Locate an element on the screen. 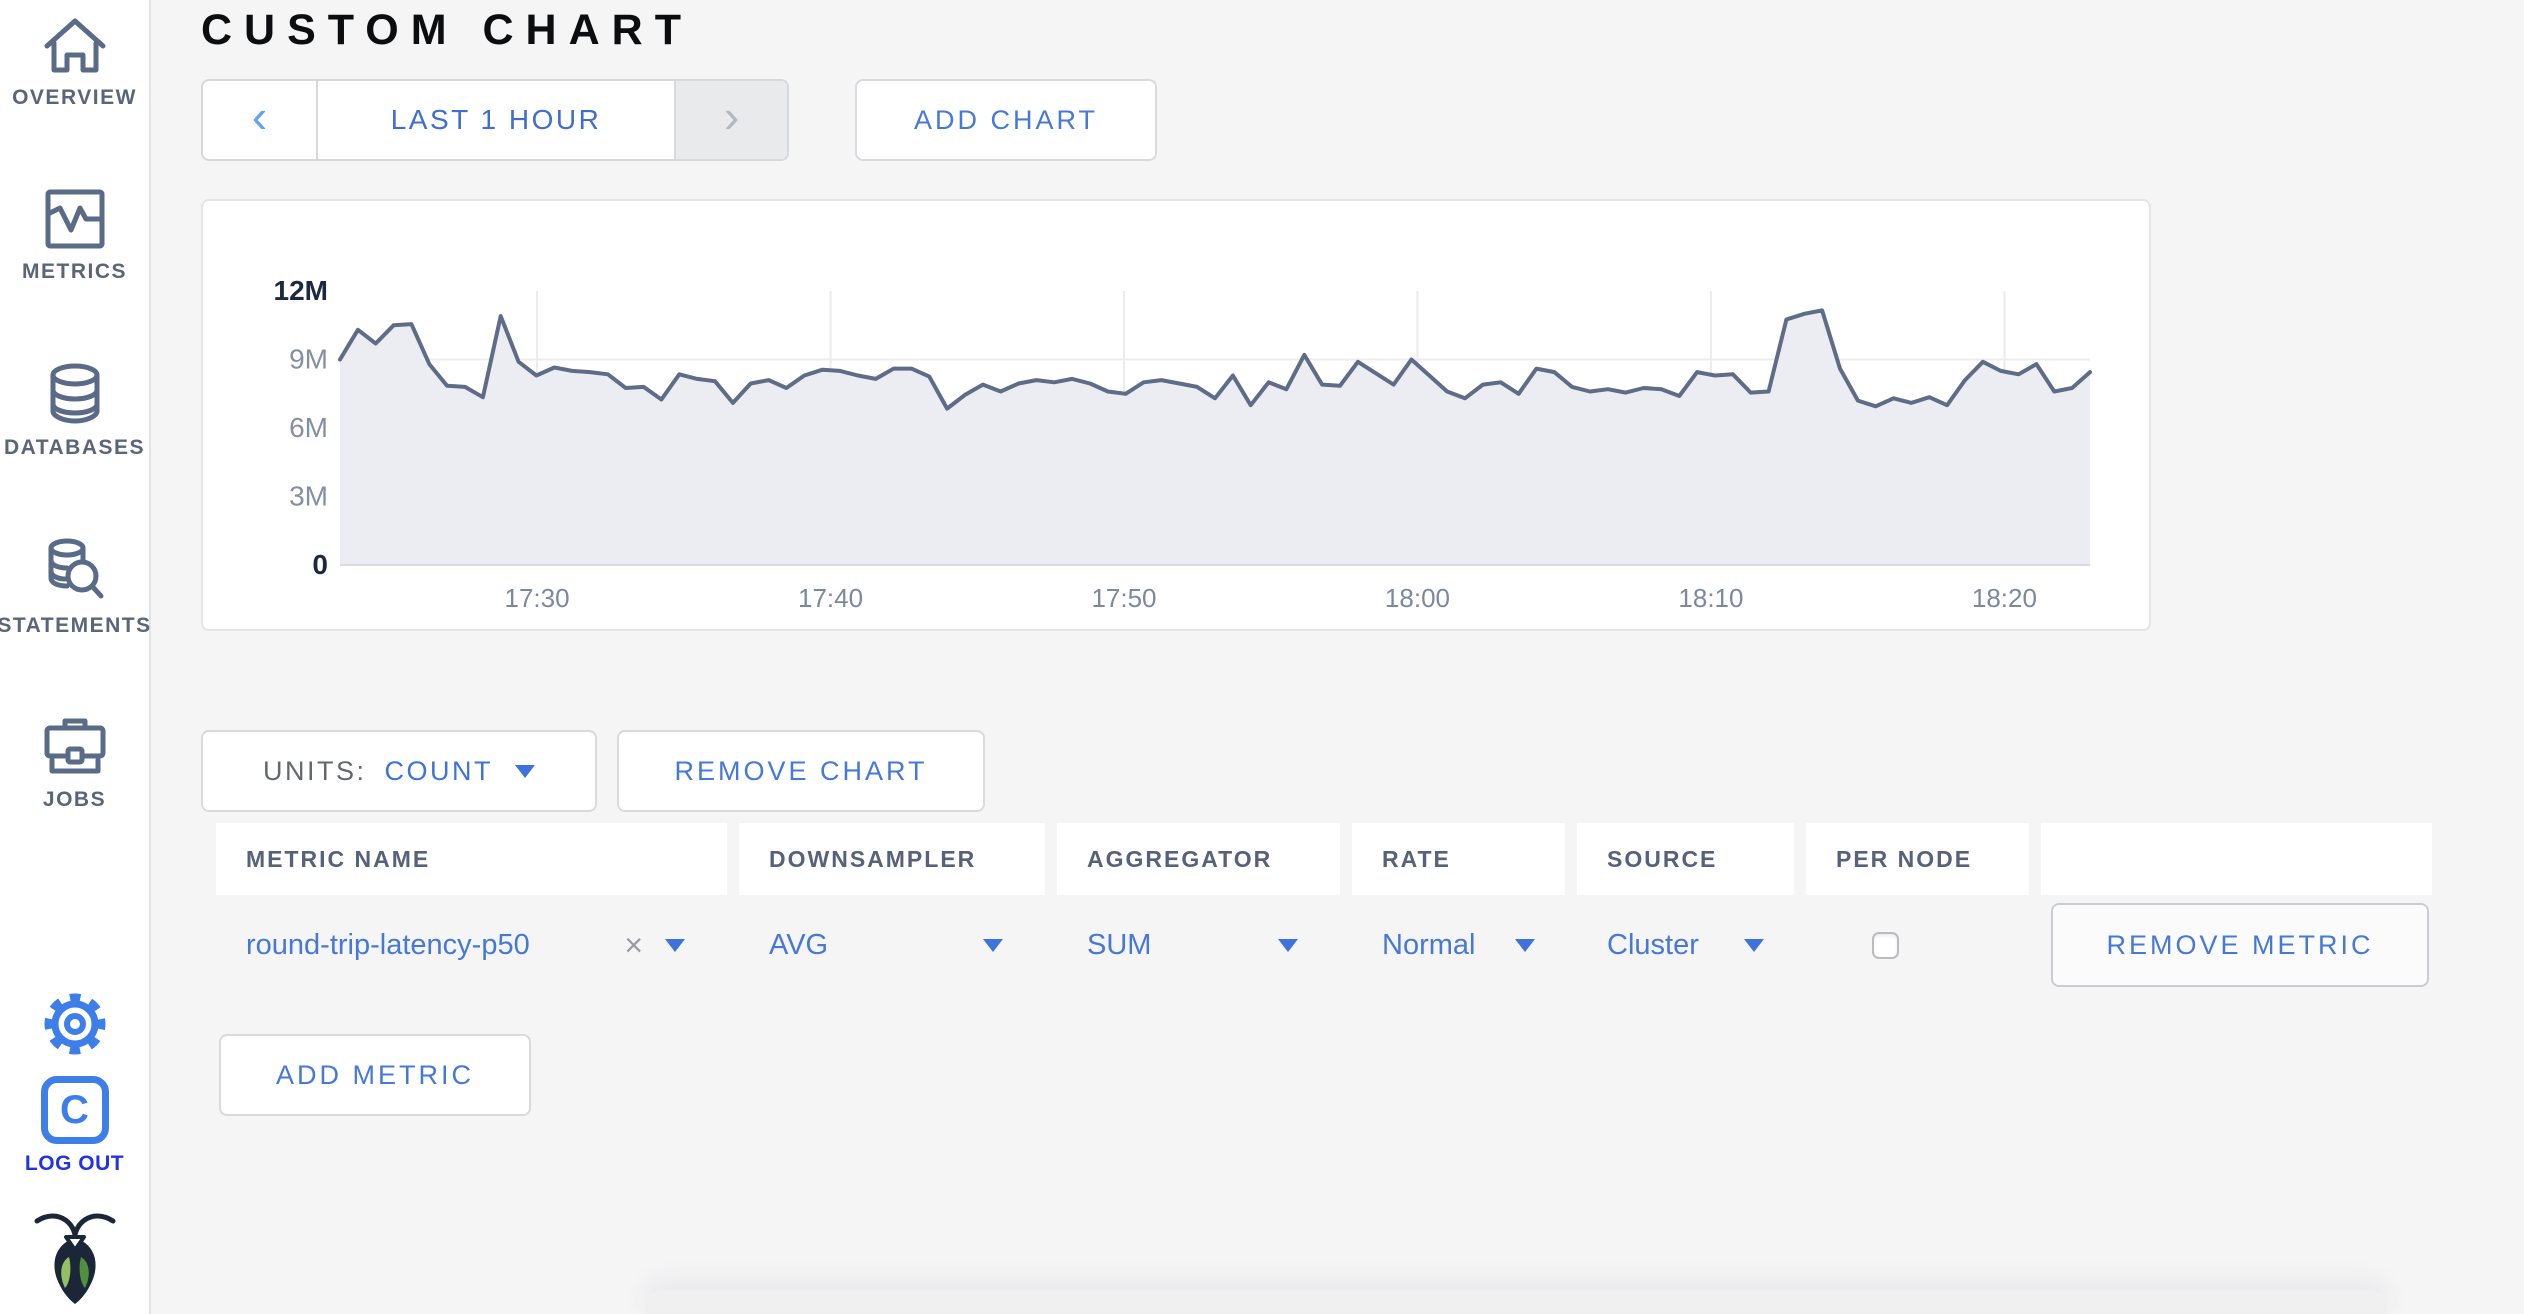 This screenshot has width=2524, height=1314. logout-button: C LOG OUT is located at coordinates (74, 1126).